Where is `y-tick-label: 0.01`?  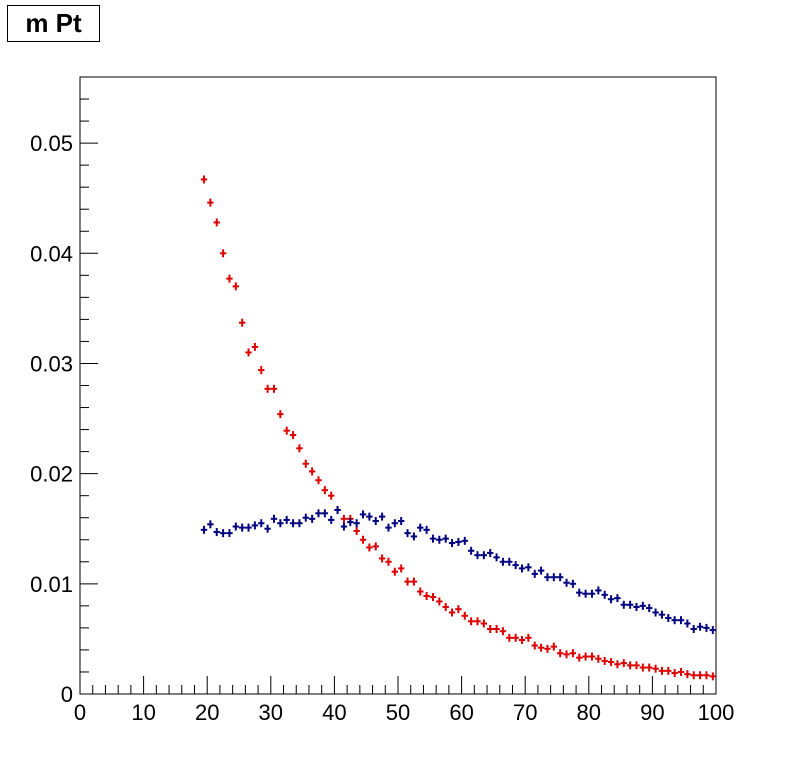 y-tick-label: 0.01 is located at coordinates (51, 584).